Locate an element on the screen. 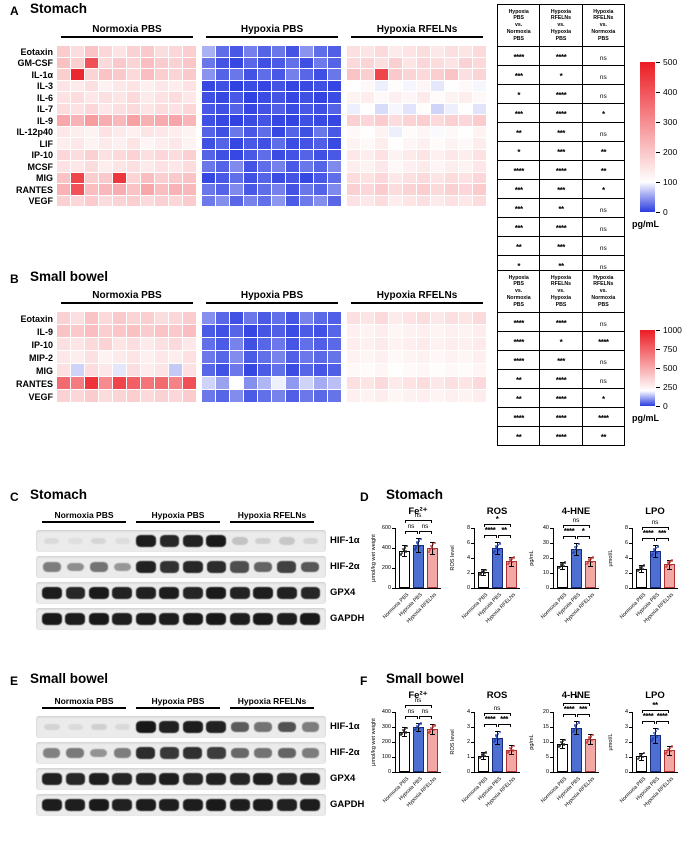  y-tick-label: 200 is located at coordinates (386, 568).